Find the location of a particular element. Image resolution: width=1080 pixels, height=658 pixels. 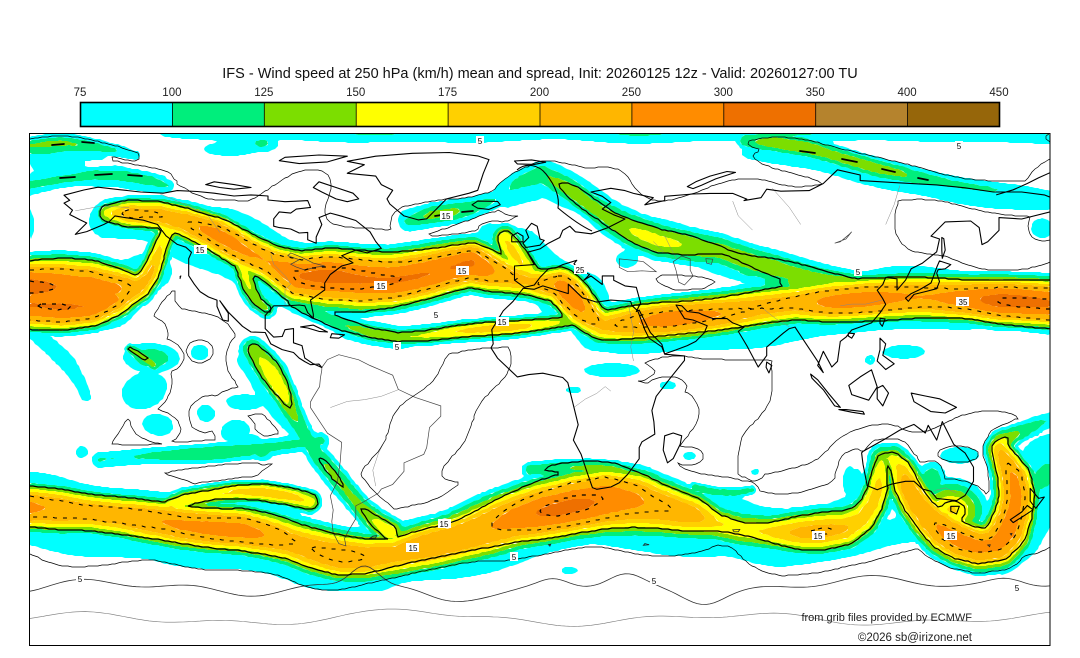

svg-text: 150 is located at coordinates (355, 93).